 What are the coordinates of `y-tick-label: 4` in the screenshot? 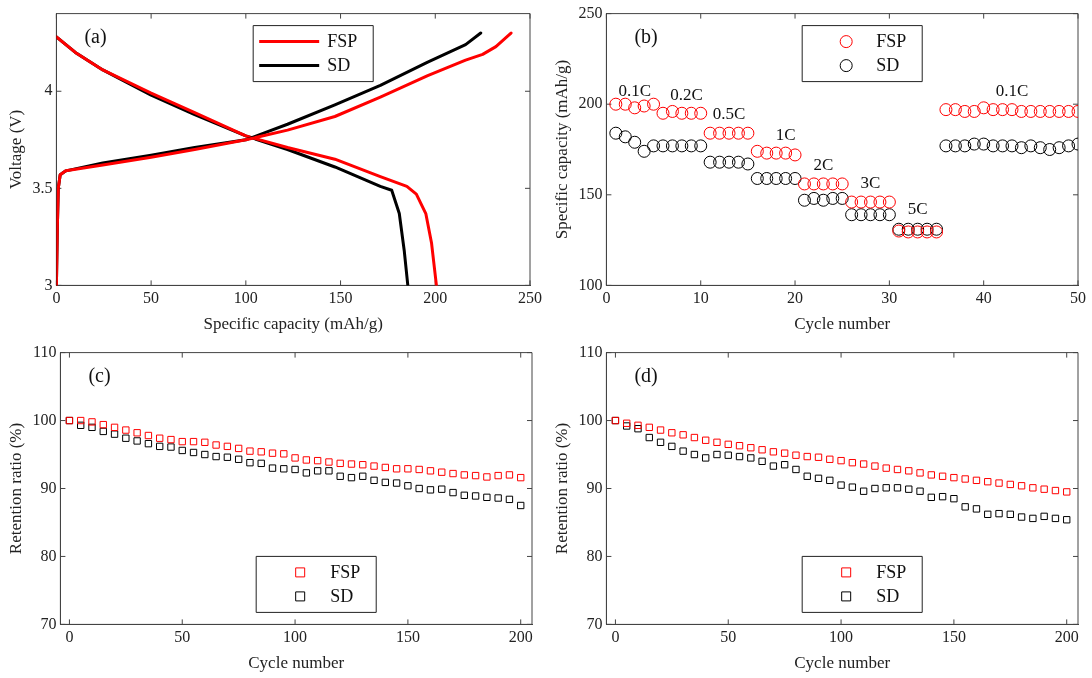 It's located at (48, 90).